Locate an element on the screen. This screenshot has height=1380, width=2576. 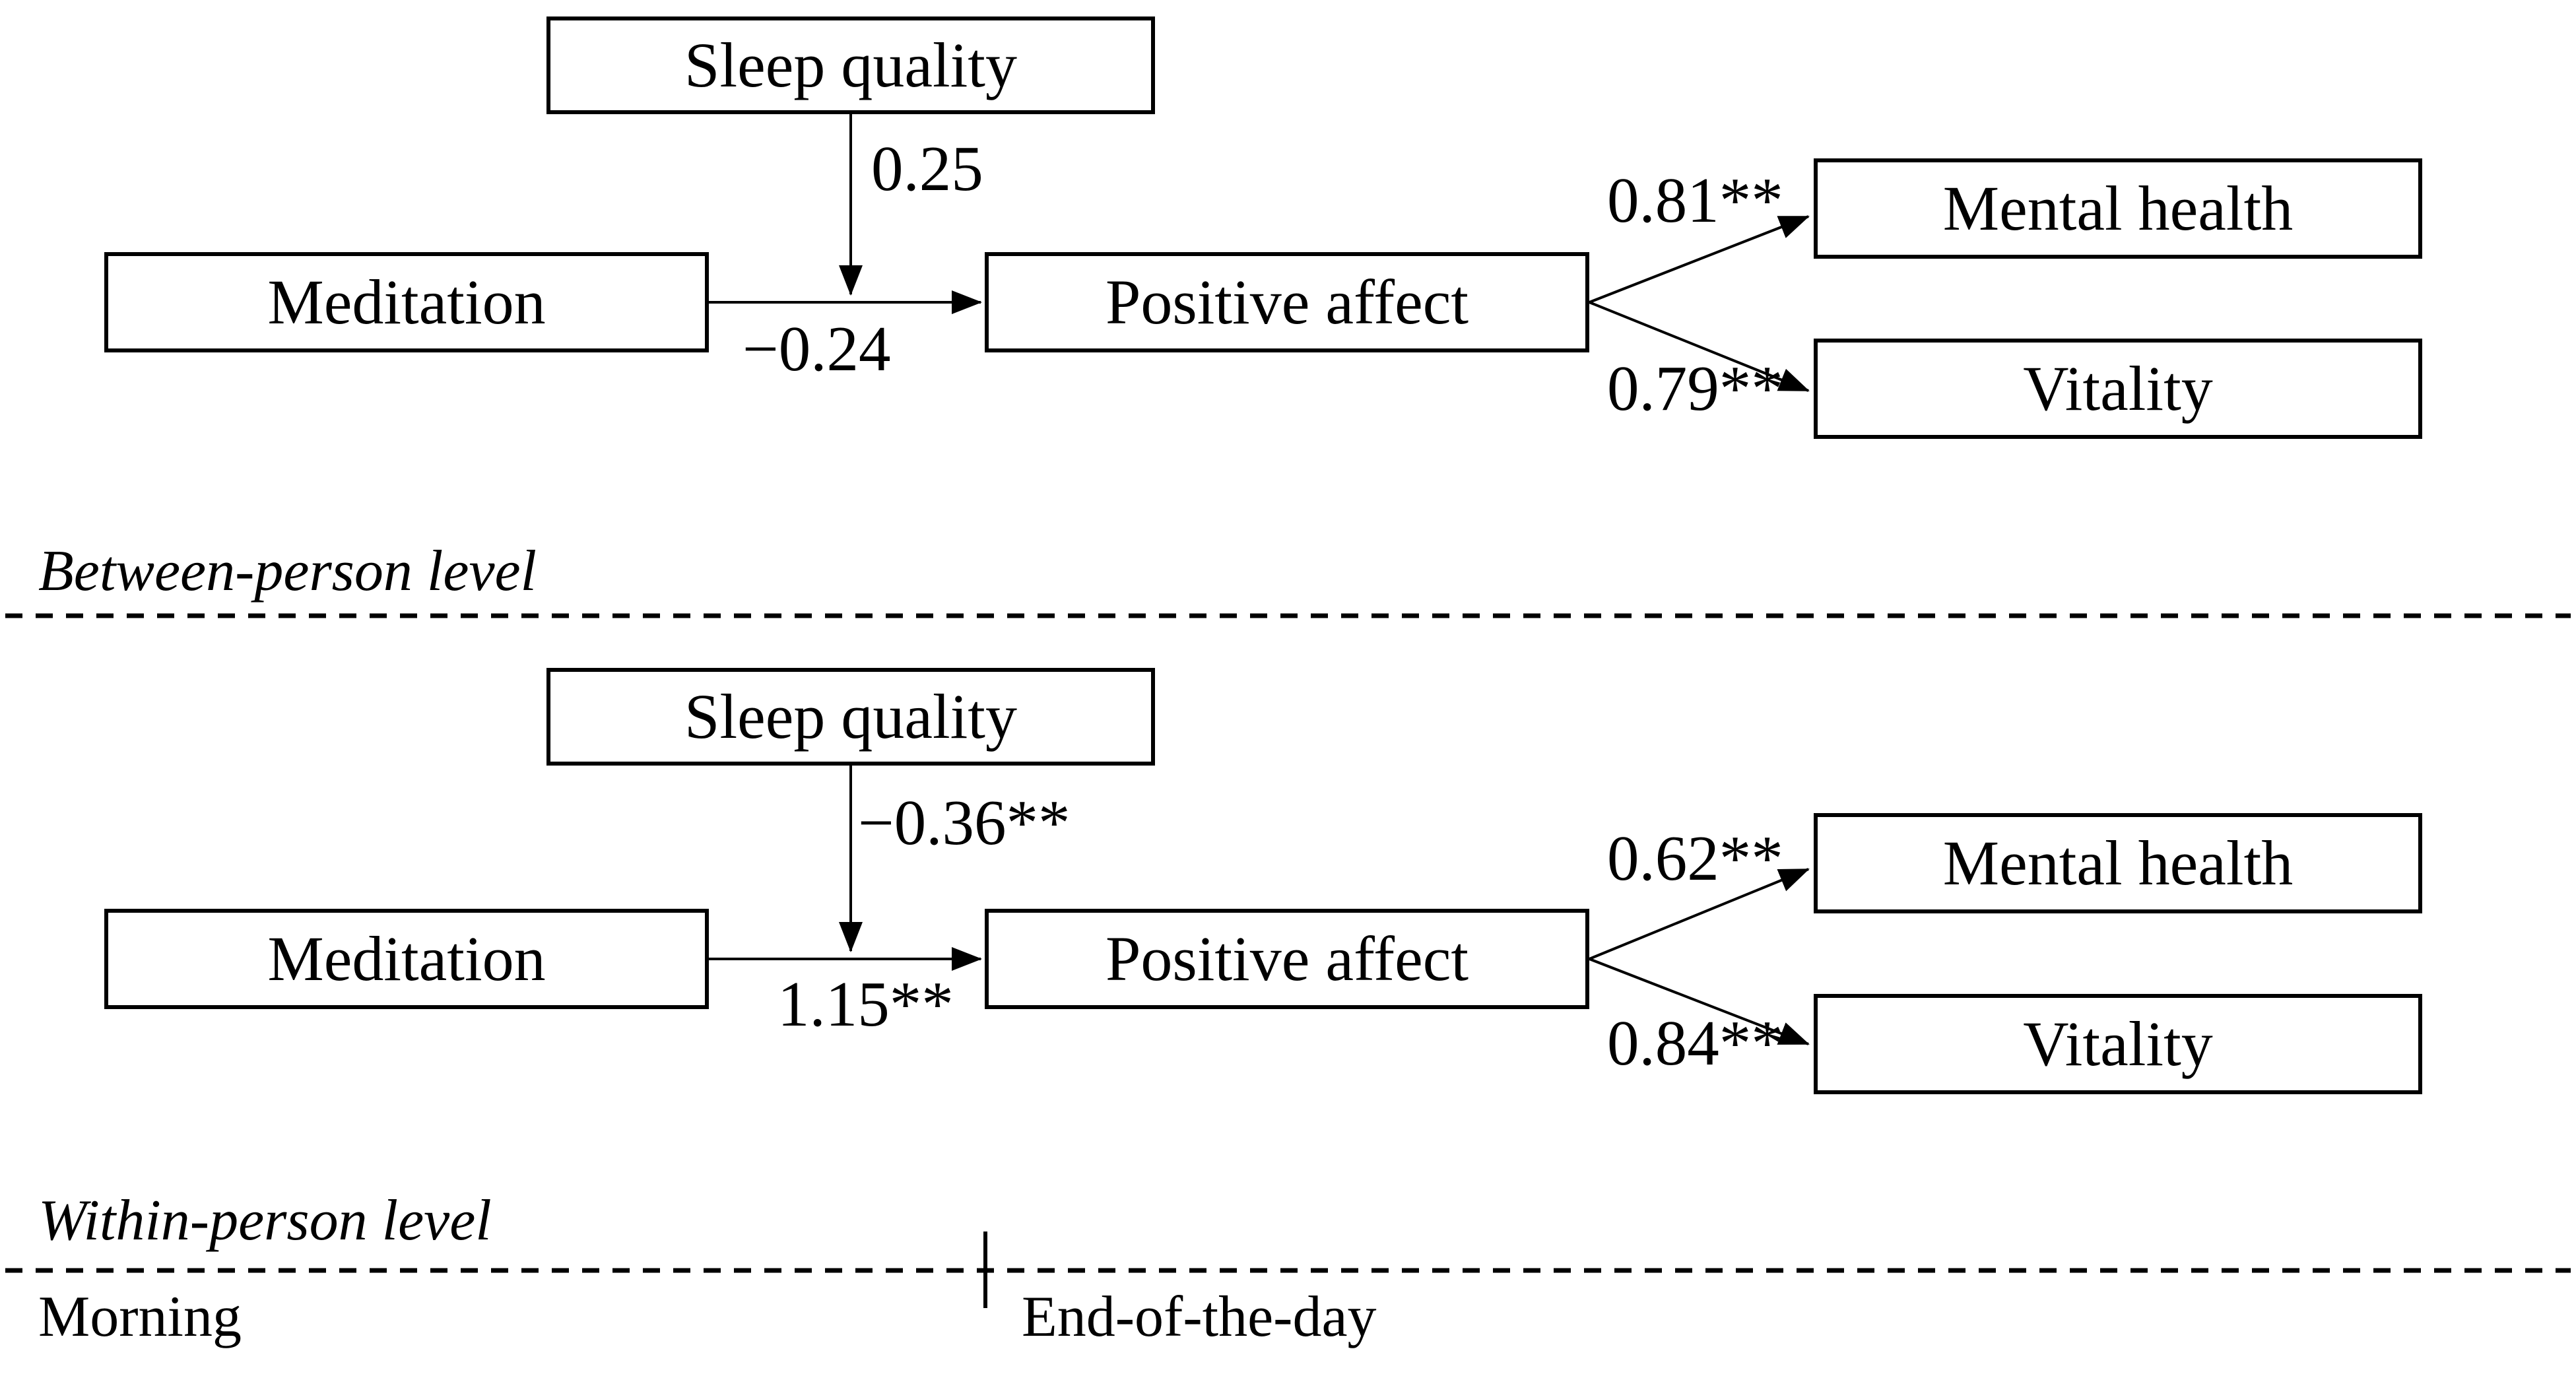
label-within-person-level: Within-person level is located at coordinates (265, 1221).